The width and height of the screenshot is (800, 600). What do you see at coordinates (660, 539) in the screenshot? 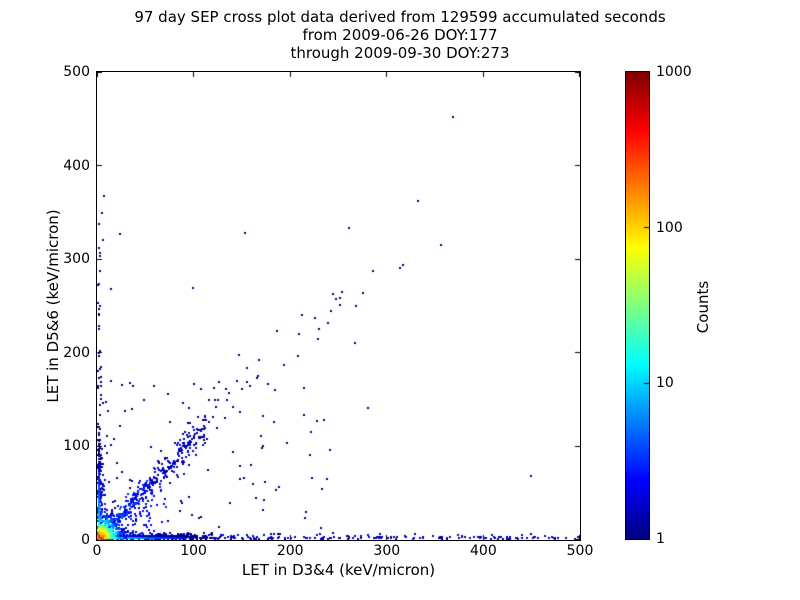
I see `colorbar-tick-label: 1` at bounding box center [660, 539].